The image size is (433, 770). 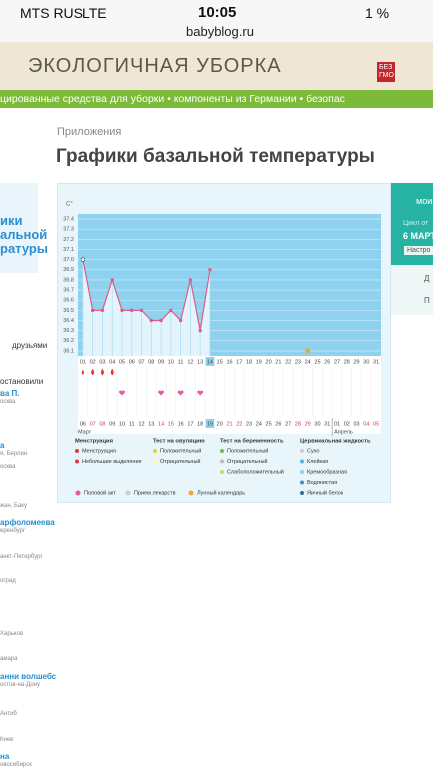 I want to click on page-title: Графики базальной температуры, so click(x=215, y=156).